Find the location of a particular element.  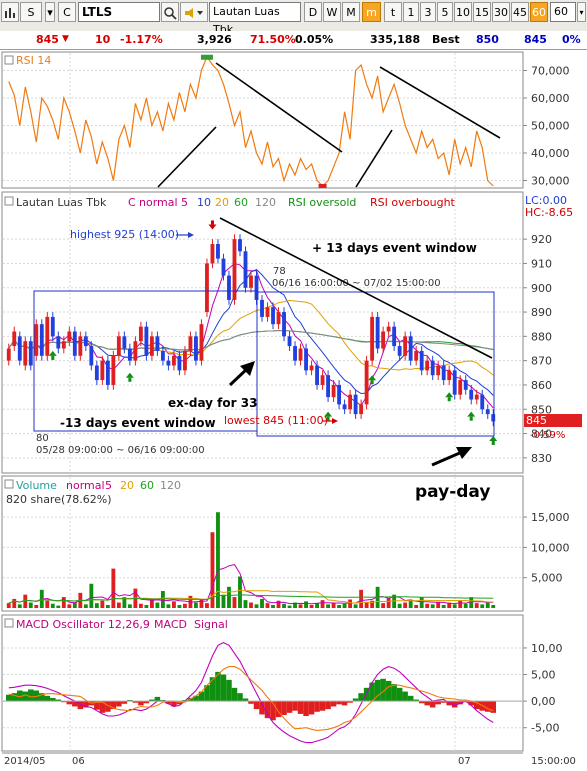

interval-15: 15 is located at coordinates (482, 12).